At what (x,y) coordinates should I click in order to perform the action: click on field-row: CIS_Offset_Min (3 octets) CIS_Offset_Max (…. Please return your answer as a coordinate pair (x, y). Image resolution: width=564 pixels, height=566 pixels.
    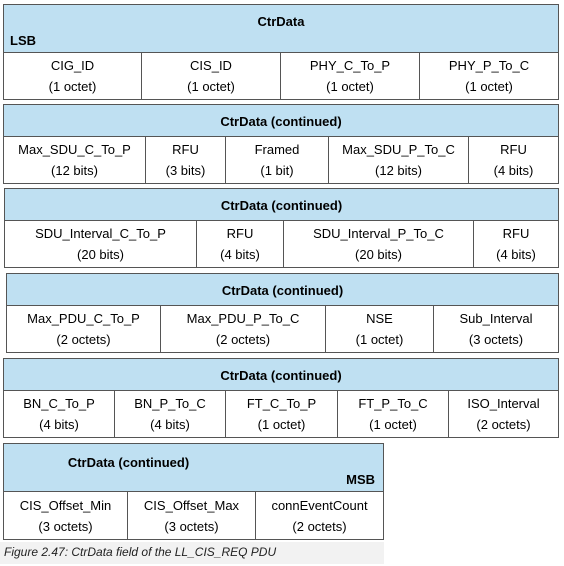
    Looking at the image, I should click on (193, 515).